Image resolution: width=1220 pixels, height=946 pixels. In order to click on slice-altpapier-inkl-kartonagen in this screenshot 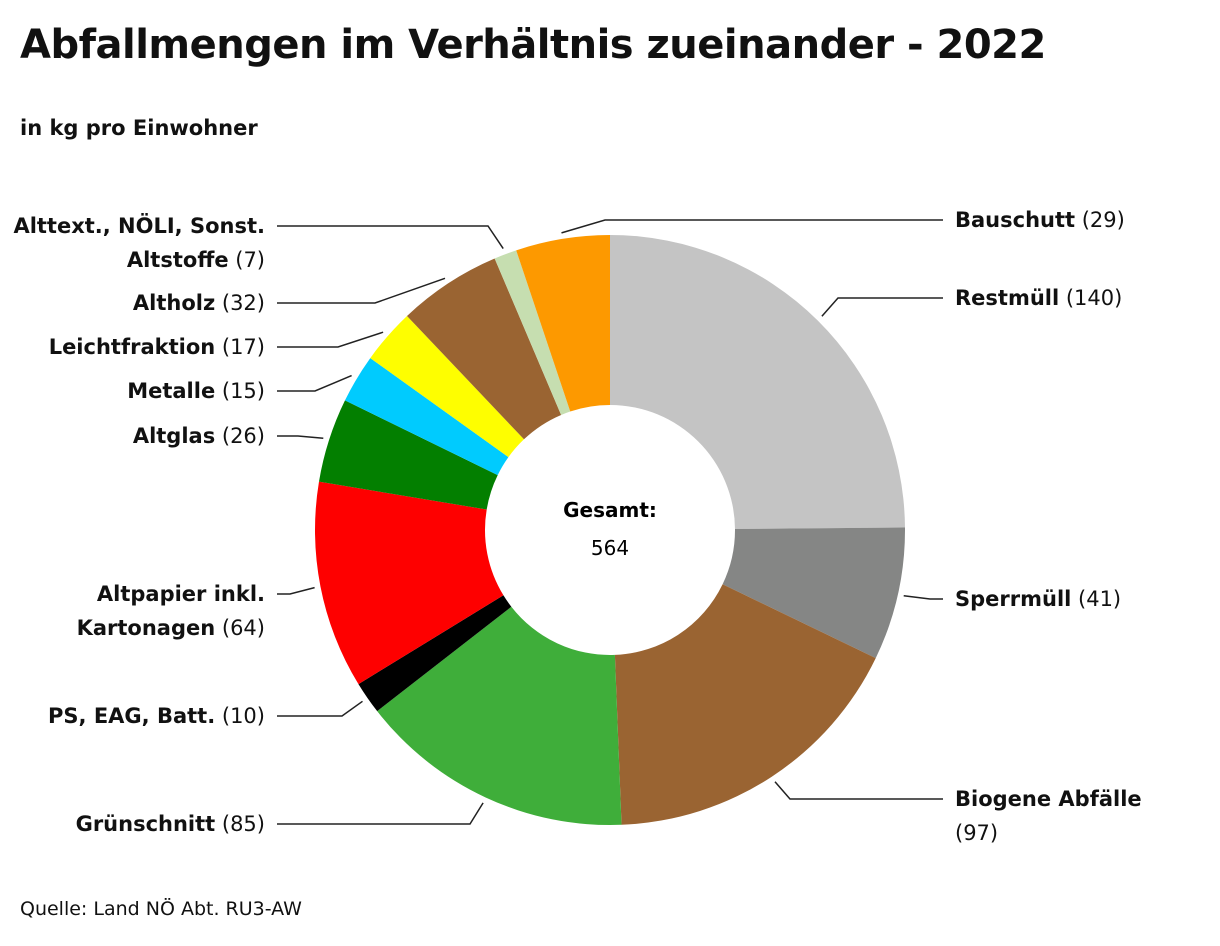, I will do `click(409, 583)`.